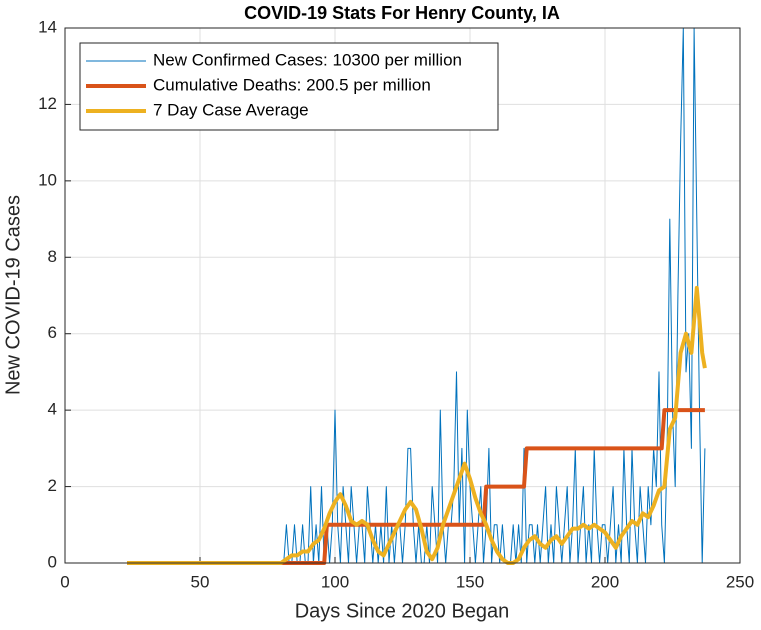 This screenshot has width=761, height=630. What do you see at coordinates (307, 59) in the screenshot?
I see `legend-label: New Confirmed Cases: 10300 per million` at bounding box center [307, 59].